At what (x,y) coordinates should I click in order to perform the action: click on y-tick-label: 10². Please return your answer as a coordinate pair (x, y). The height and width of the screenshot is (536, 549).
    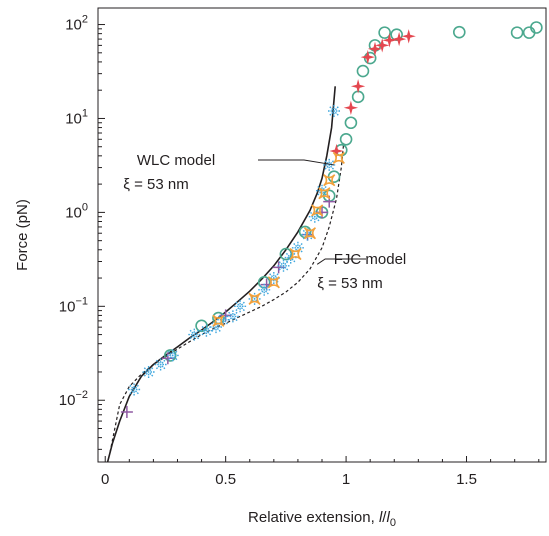
    Looking at the image, I should click on (76, 24).